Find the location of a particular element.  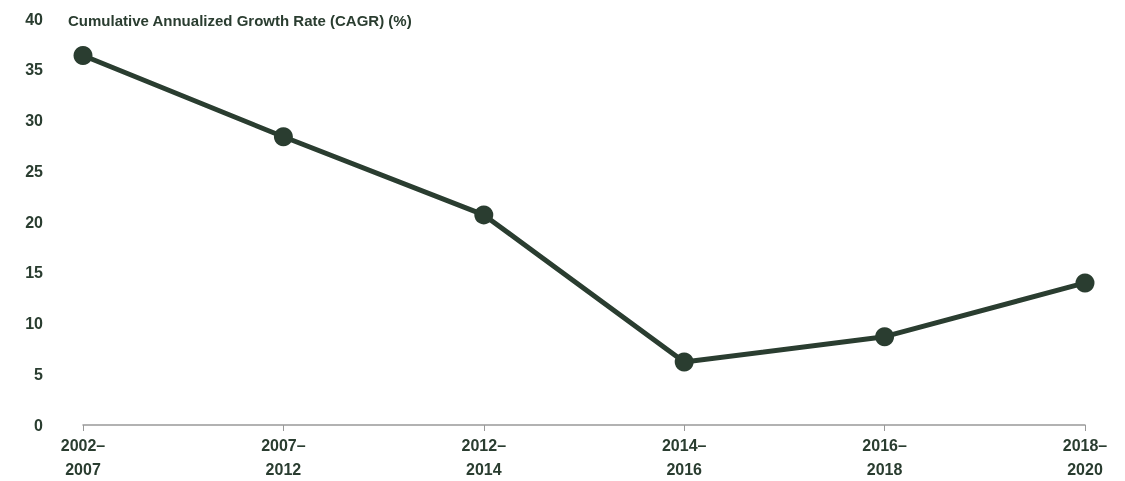

x-tick-label: 2012– 2014 is located at coordinates (484, 457).